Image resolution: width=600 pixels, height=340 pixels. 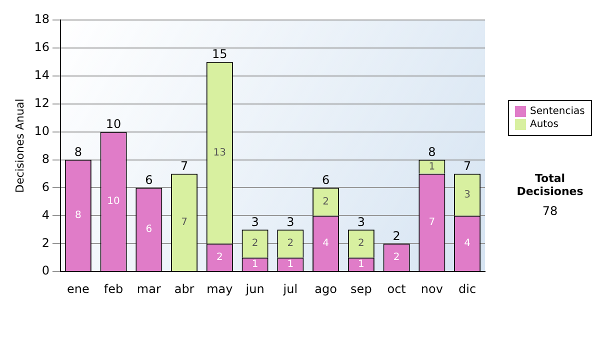 What do you see at coordinates (42, 19) in the screenshot?
I see `y-tick-label: 18` at bounding box center [42, 19].